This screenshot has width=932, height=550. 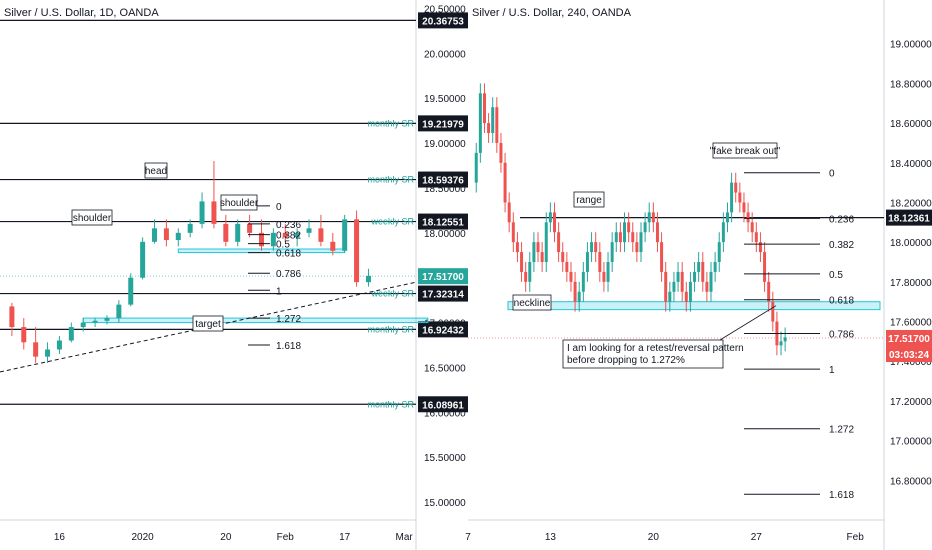 What do you see at coordinates (404, 537) in the screenshot?
I see `left-x-tick-label: Mar` at bounding box center [404, 537].